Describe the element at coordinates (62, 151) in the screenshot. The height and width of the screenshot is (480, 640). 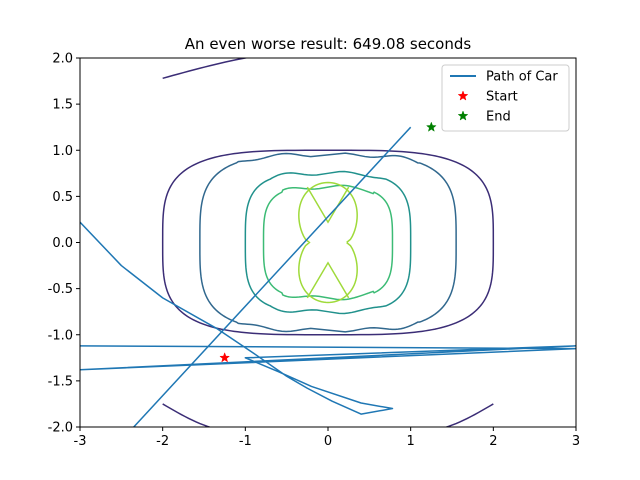
I see `y-tick-label: 1.0` at that location.